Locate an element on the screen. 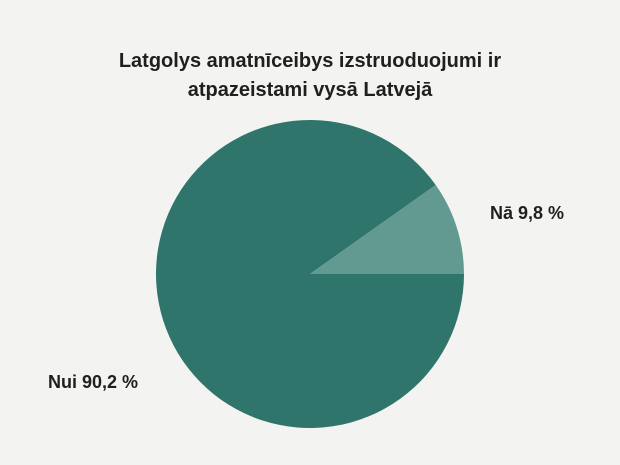  slice-label-nui: Nui 90,2 % is located at coordinates (93, 382).